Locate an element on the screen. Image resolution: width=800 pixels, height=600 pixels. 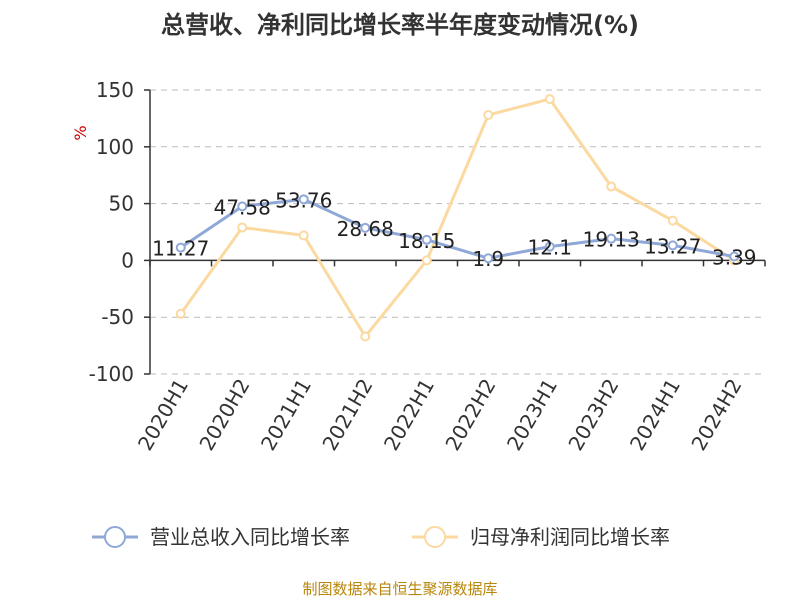
data-label: 13.27 is located at coordinates (672, 246).